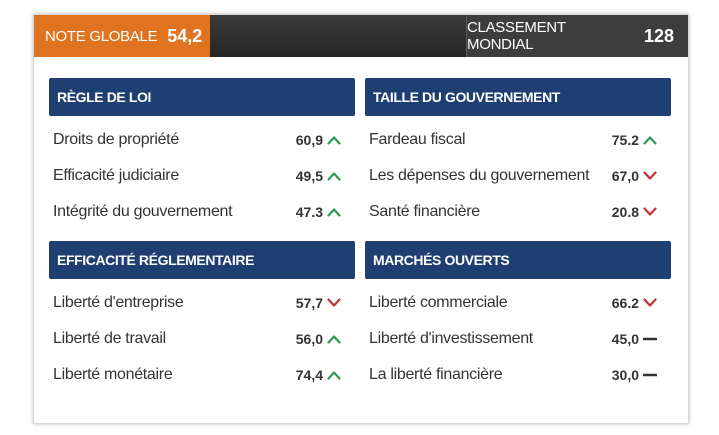 The width and height of the screenshot is (719, 435). I want to click on indicator-row: Liberté d'investissement 45,0, so click(518, 339).